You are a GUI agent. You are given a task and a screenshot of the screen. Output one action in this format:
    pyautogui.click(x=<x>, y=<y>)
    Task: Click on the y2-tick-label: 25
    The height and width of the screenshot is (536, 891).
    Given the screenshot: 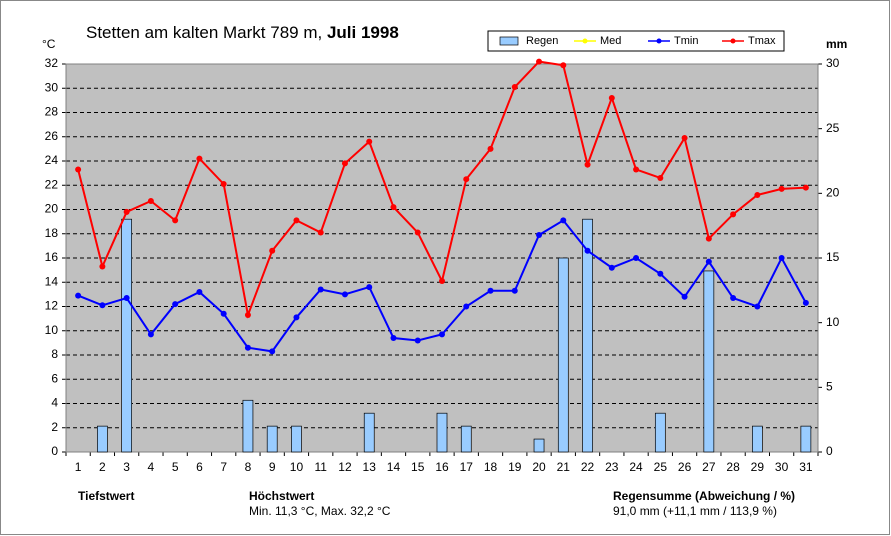 What is the action you would take?
    pyautogui.click(x=833, y=128)
    